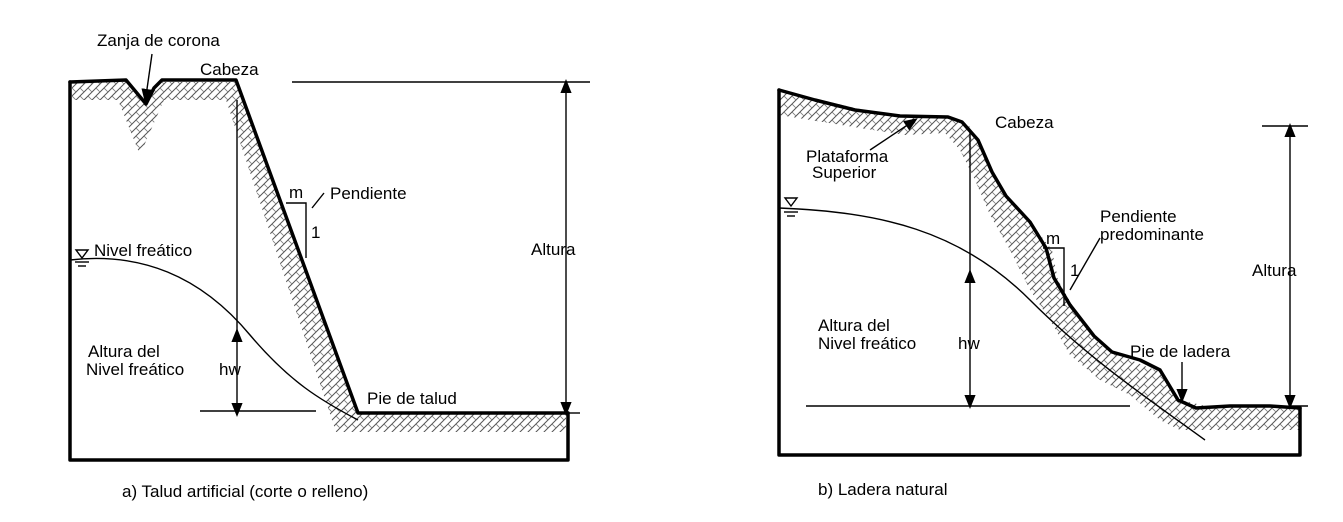 The height and width of the screenshot is (522, 1343). I want to click on one-label-b: 1, so click(1074, 270).